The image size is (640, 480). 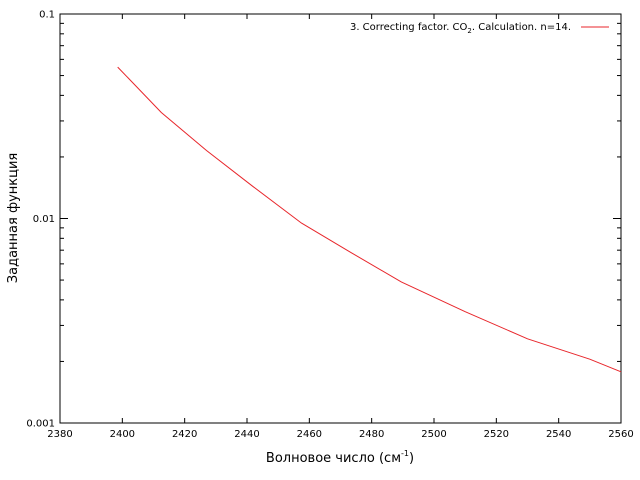 I want to click on y-tick-label: 0.01, so click(x=44, y=219).